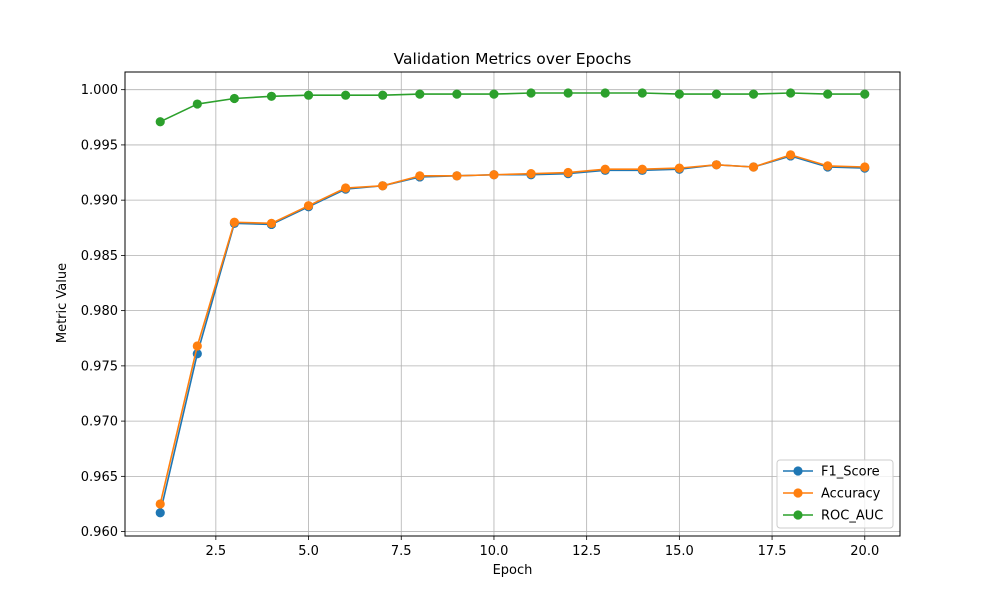 This screenshot has width=1000, height=600. I want to click on x-tick-label: 17.5, so click(772, 551).